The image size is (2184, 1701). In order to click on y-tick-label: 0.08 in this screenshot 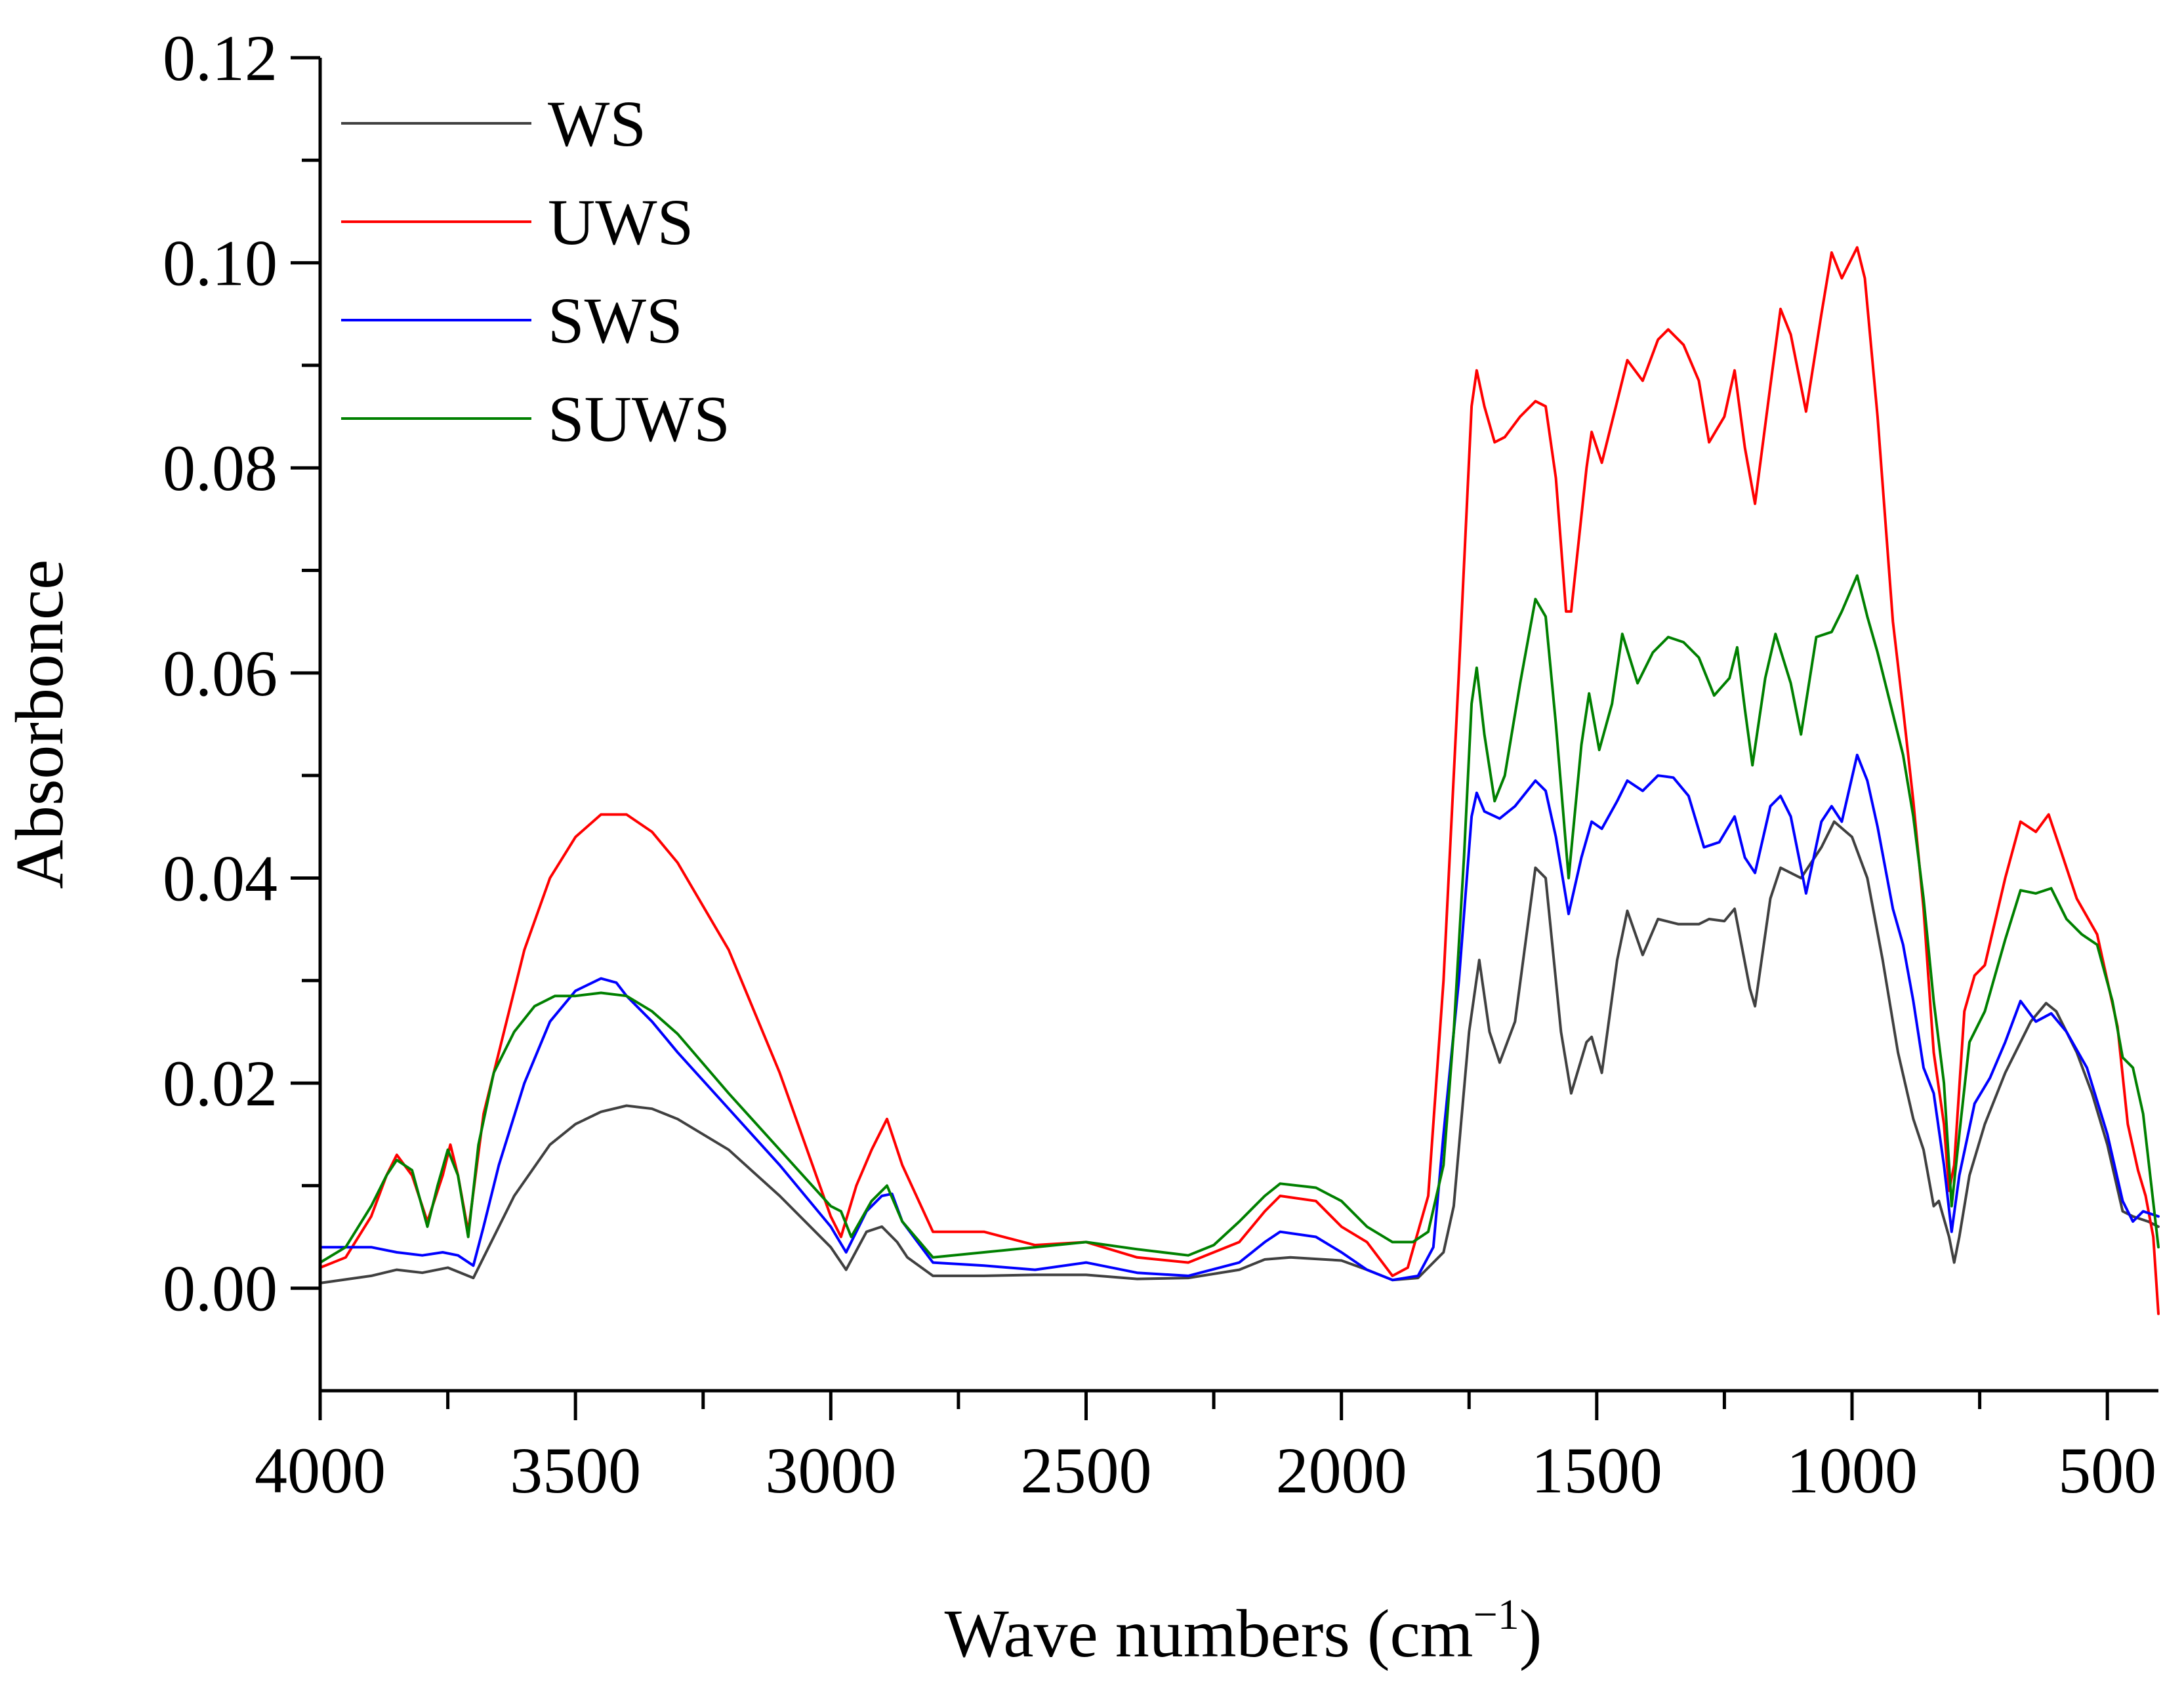, I will do `click(221, 468)`.